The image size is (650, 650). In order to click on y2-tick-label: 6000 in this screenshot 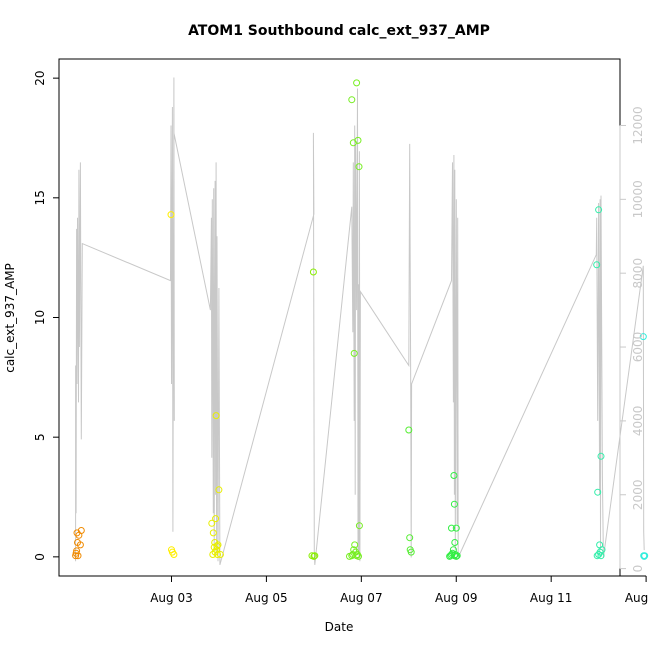, I will do `click(638, 347)`.